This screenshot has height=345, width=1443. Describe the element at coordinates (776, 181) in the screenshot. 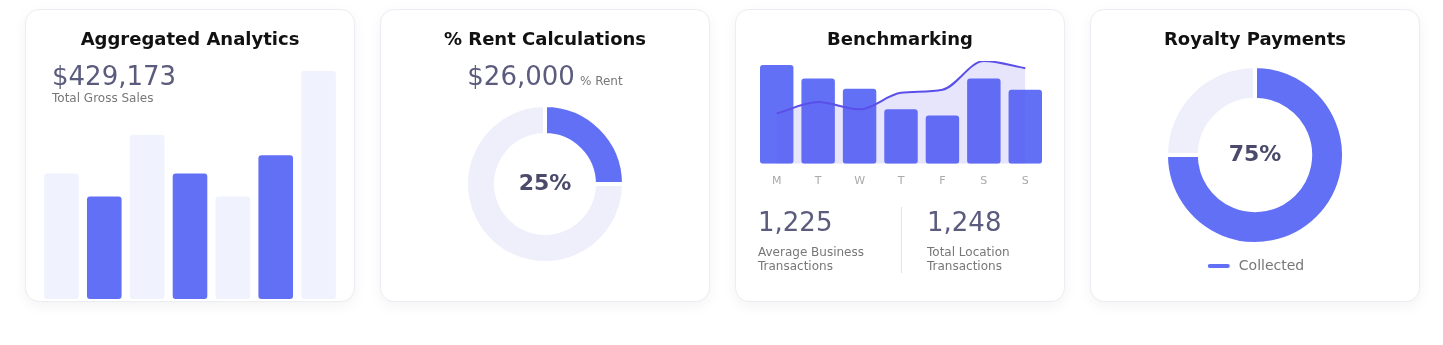

I see `x-tick-label: M` at that location.